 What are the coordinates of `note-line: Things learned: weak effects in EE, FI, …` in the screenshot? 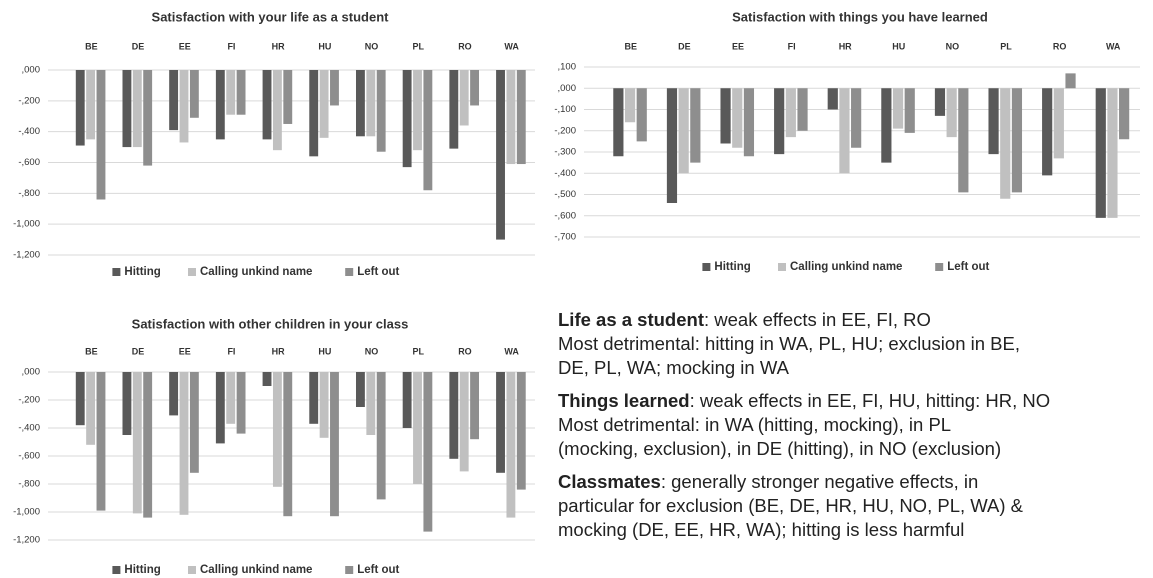 It's located at (855, 401).